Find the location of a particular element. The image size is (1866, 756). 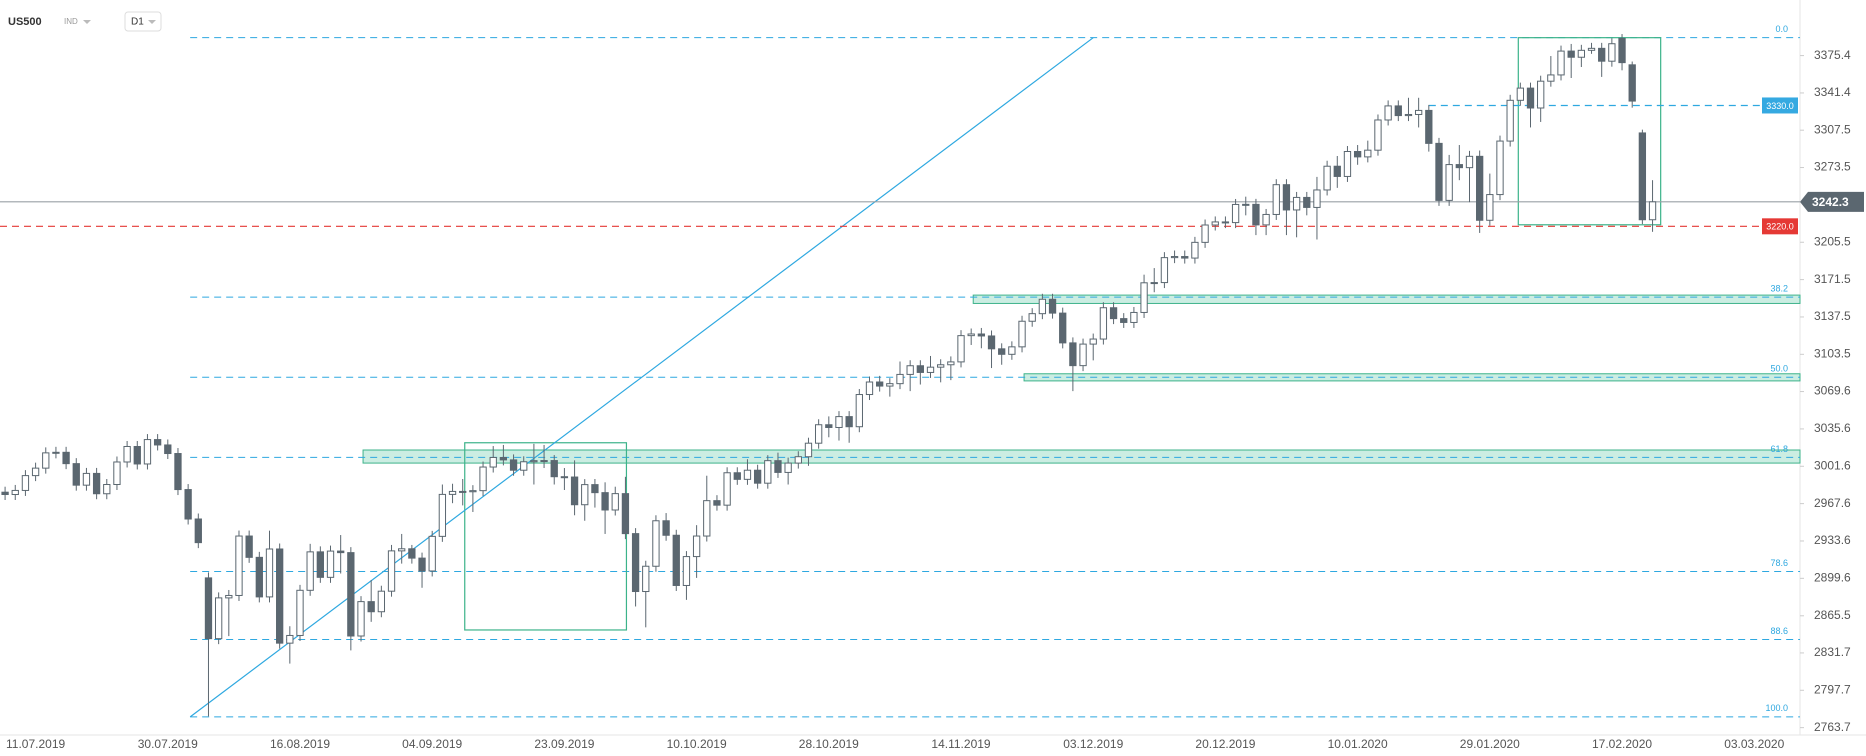

y-tick-label: 3001.6 is located at coordinates (1832, 465).